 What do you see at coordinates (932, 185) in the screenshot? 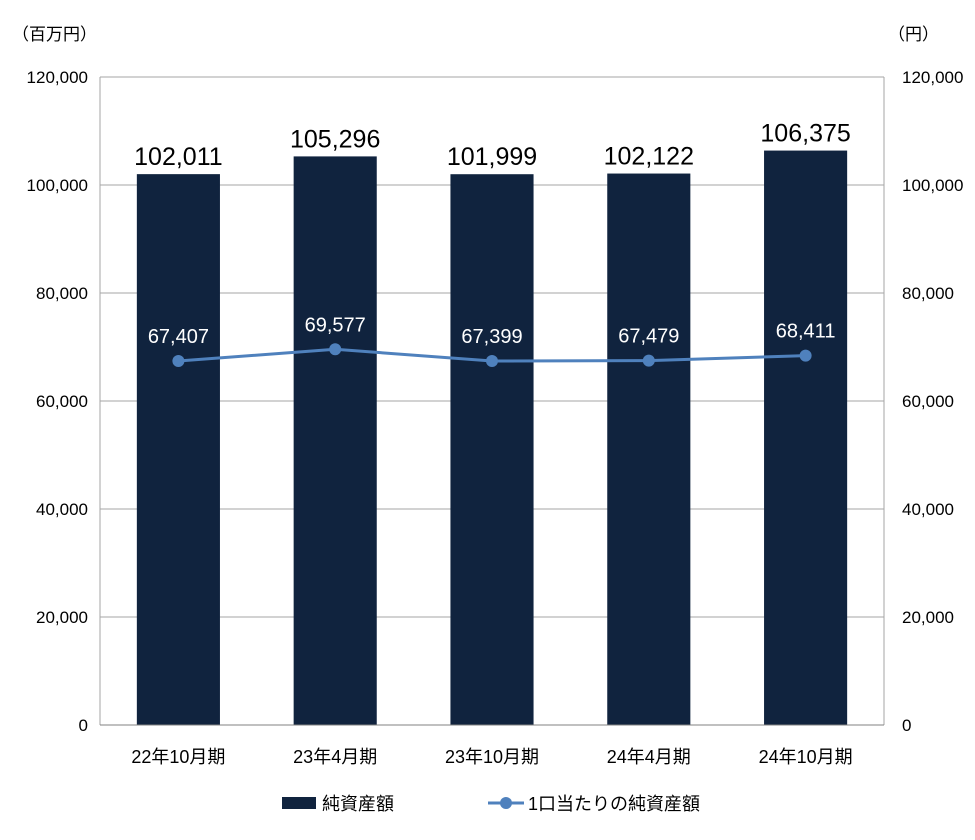
I see `right-tick-label: 100,000` at bounding box center [932, 185].